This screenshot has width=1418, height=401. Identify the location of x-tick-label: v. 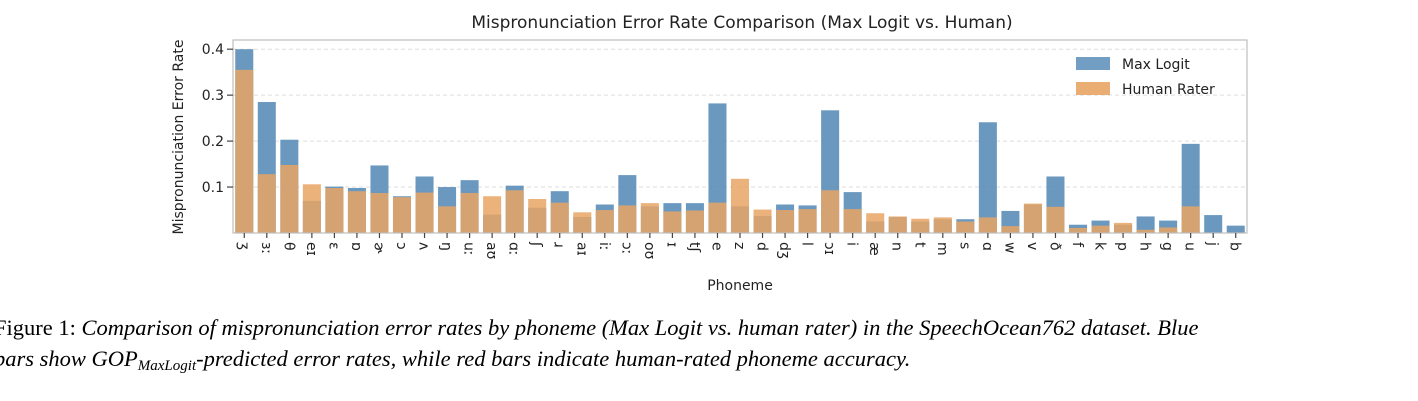
(1032, 246).